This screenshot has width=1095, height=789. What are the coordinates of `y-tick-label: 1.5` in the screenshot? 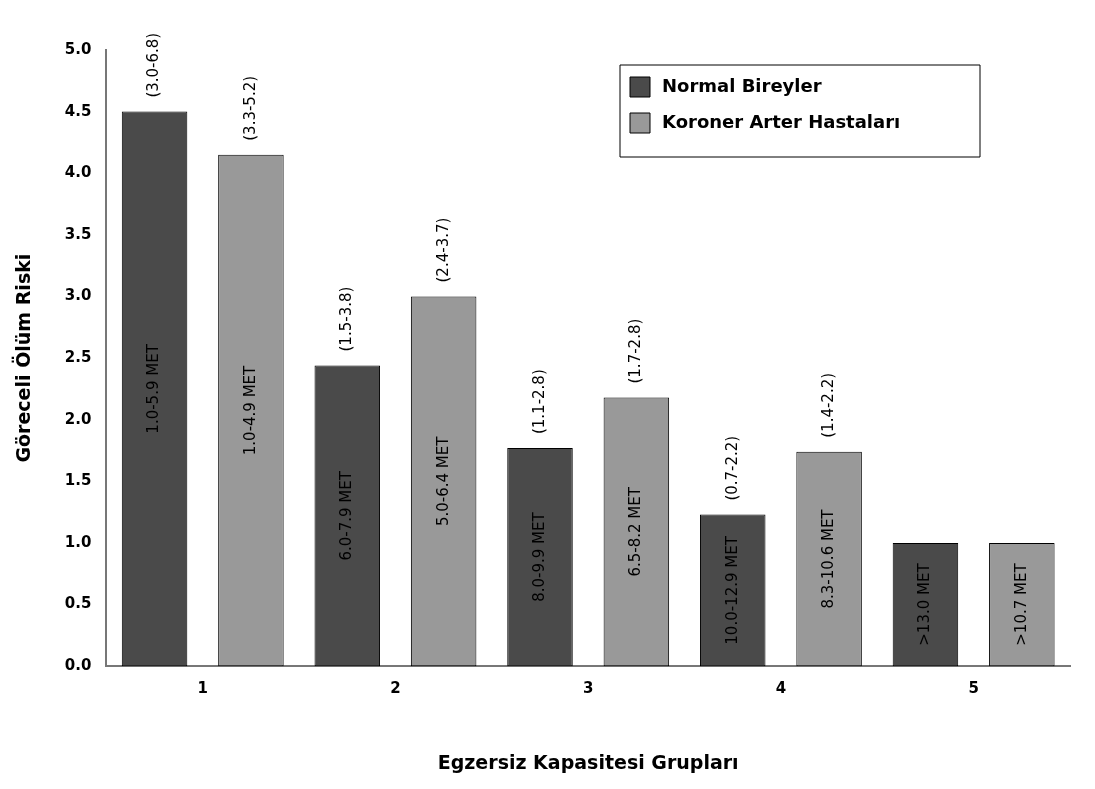 It's located at (78, 480).